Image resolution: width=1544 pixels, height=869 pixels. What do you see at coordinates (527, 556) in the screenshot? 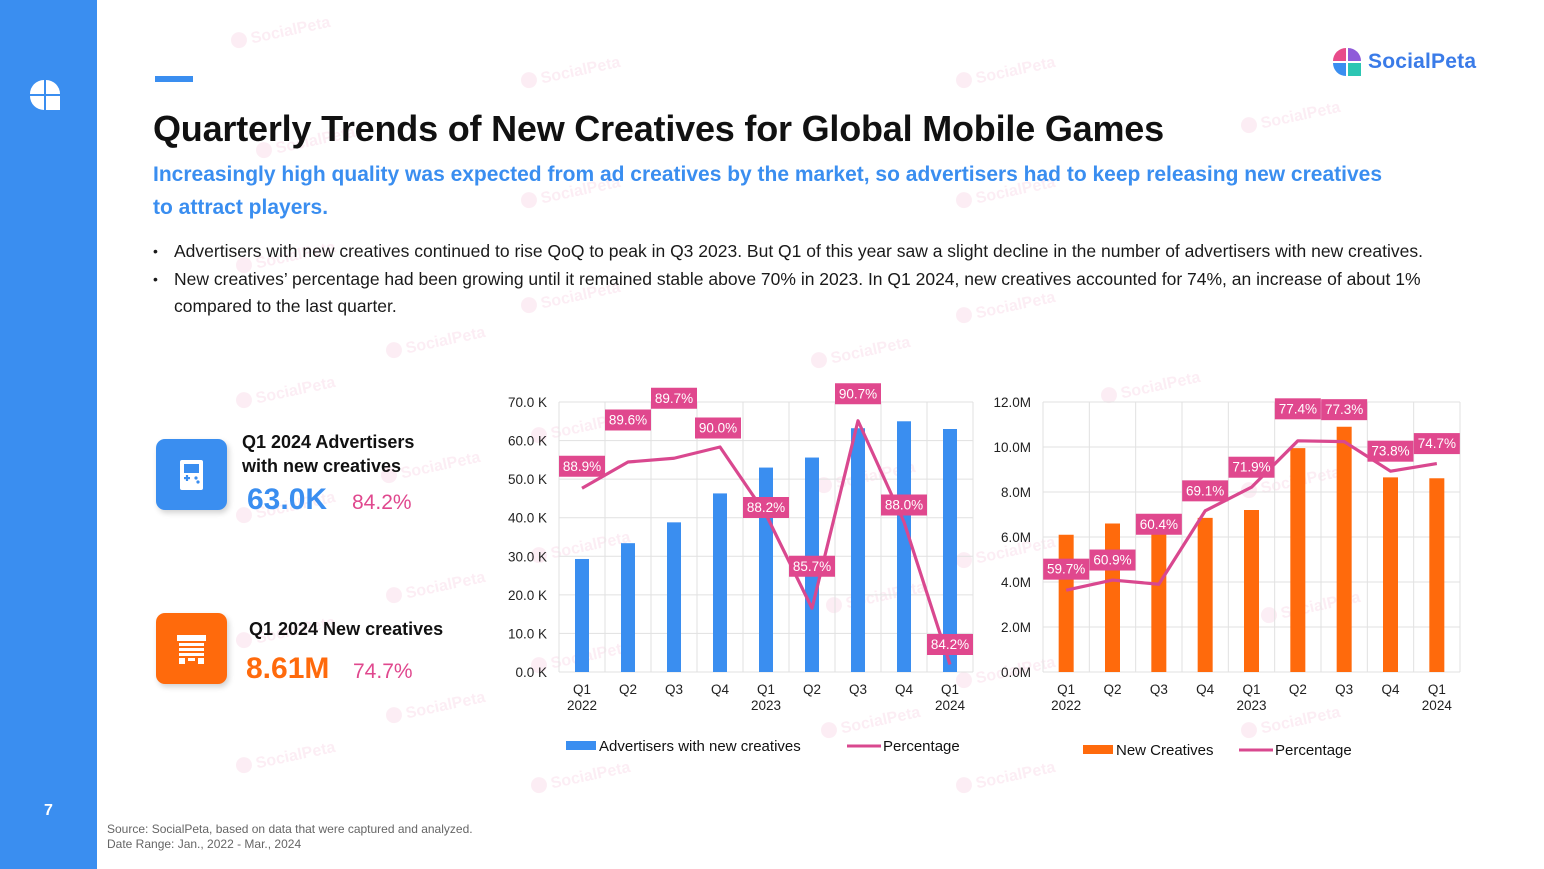
I see `y-tick-label: 30.0 K` at bounding box center [527, 556].